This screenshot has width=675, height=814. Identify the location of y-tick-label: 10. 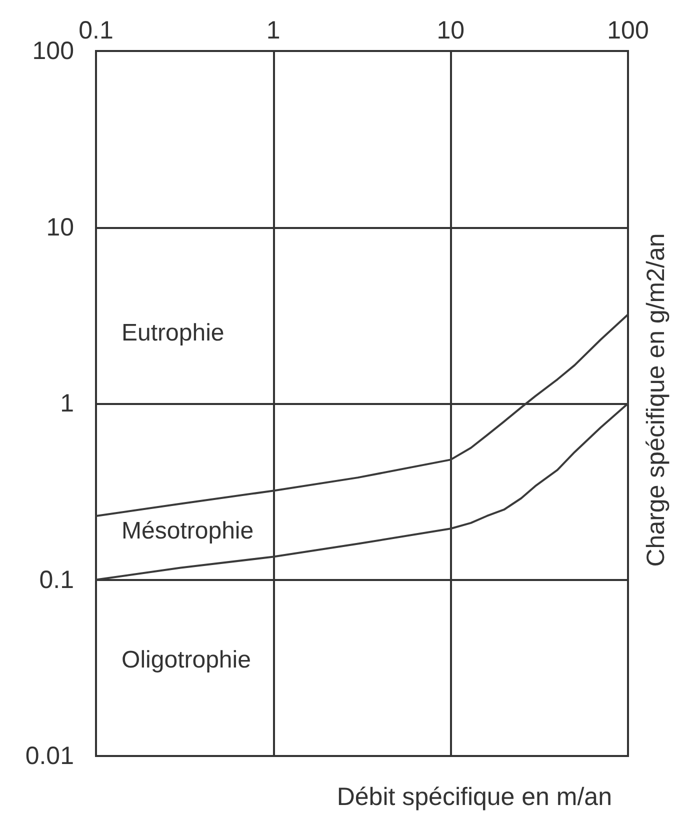
(60, 227).